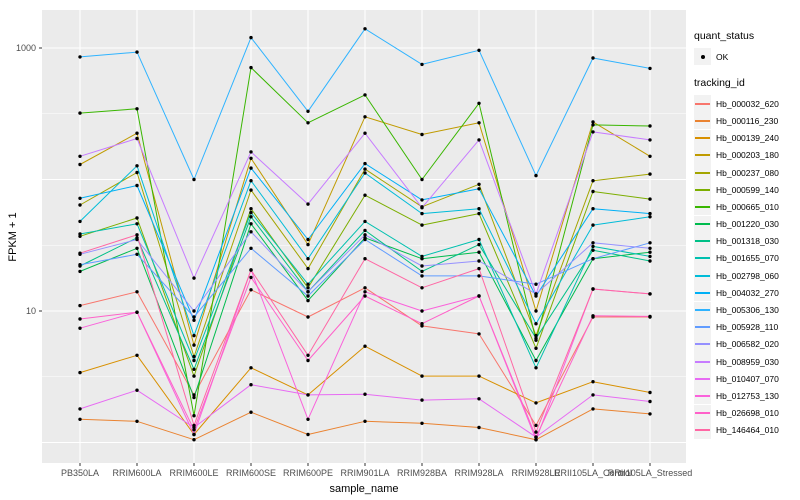 Image resolution: width=800 pixels, height=500 pixels. I want to click on legend-item-Hb_004032_270: Hb_004032_270, so click(746, 293).